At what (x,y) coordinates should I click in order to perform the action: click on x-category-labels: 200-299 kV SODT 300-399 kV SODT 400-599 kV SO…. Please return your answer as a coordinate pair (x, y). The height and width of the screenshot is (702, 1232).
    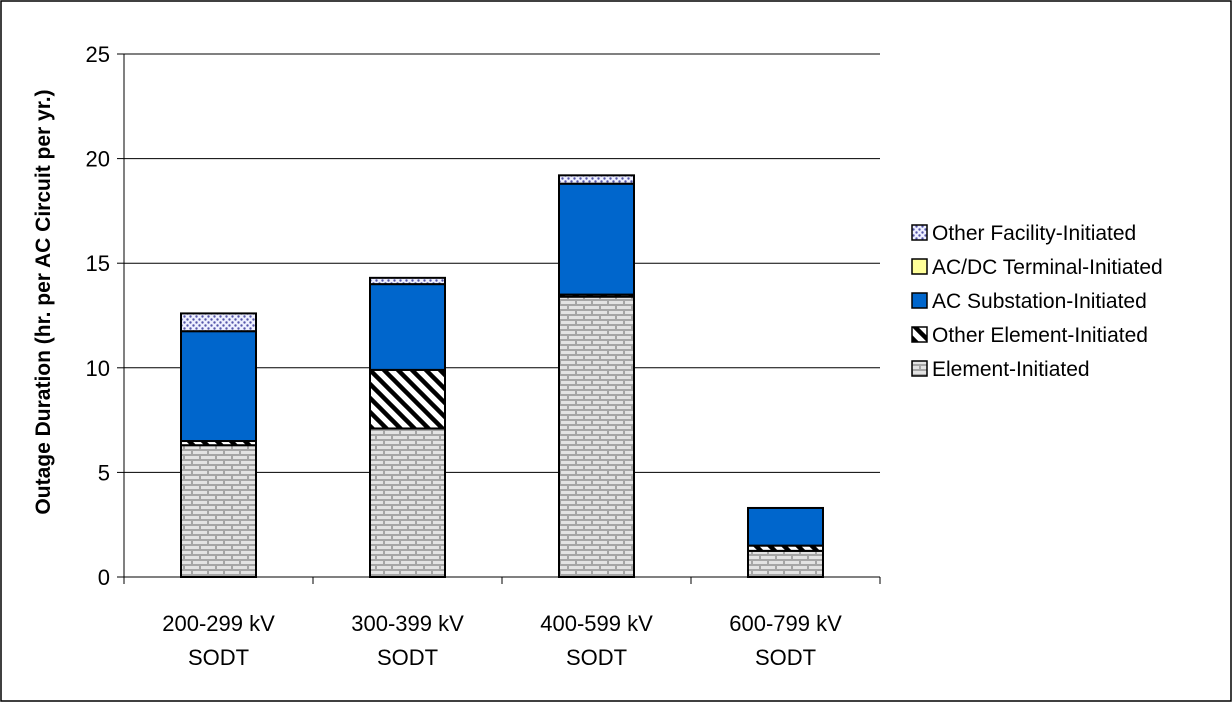
    Looking at the image, I should click on (502, 640).